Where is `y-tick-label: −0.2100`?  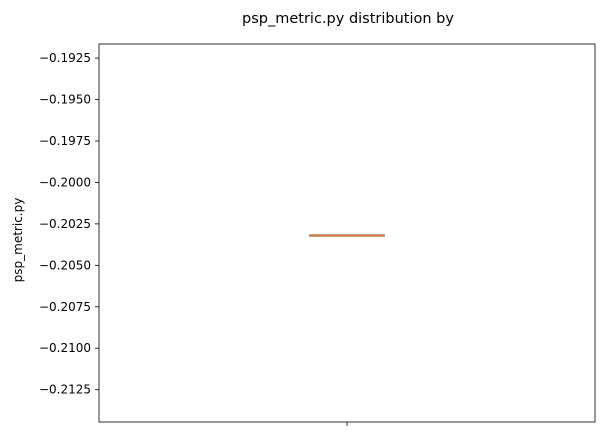 y-tick-label: −0.2100 is located at coordinates (65, 348).